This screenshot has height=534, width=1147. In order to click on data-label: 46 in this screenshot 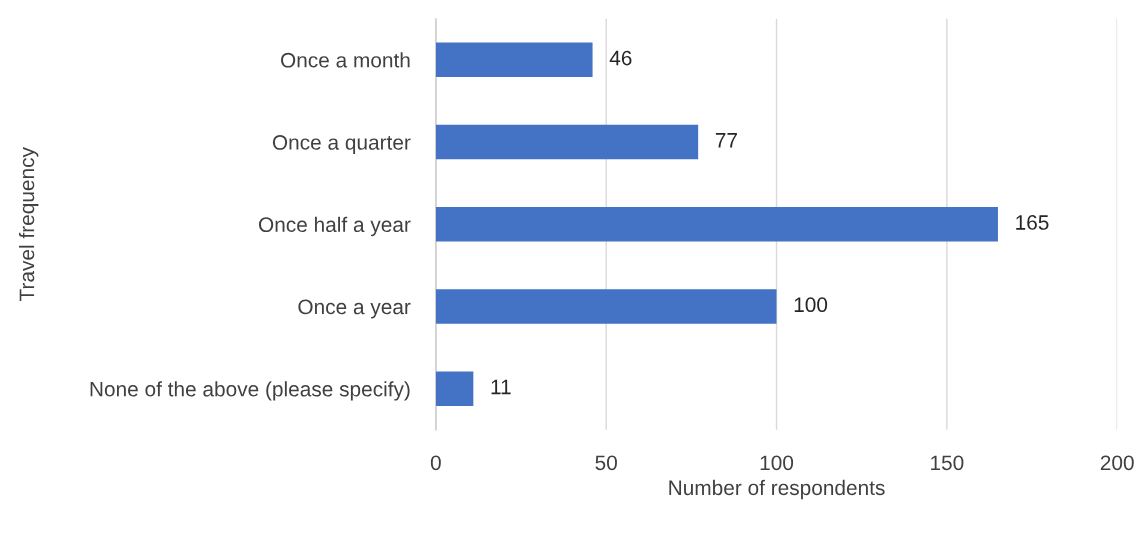, I will do `click(620, 58)`.